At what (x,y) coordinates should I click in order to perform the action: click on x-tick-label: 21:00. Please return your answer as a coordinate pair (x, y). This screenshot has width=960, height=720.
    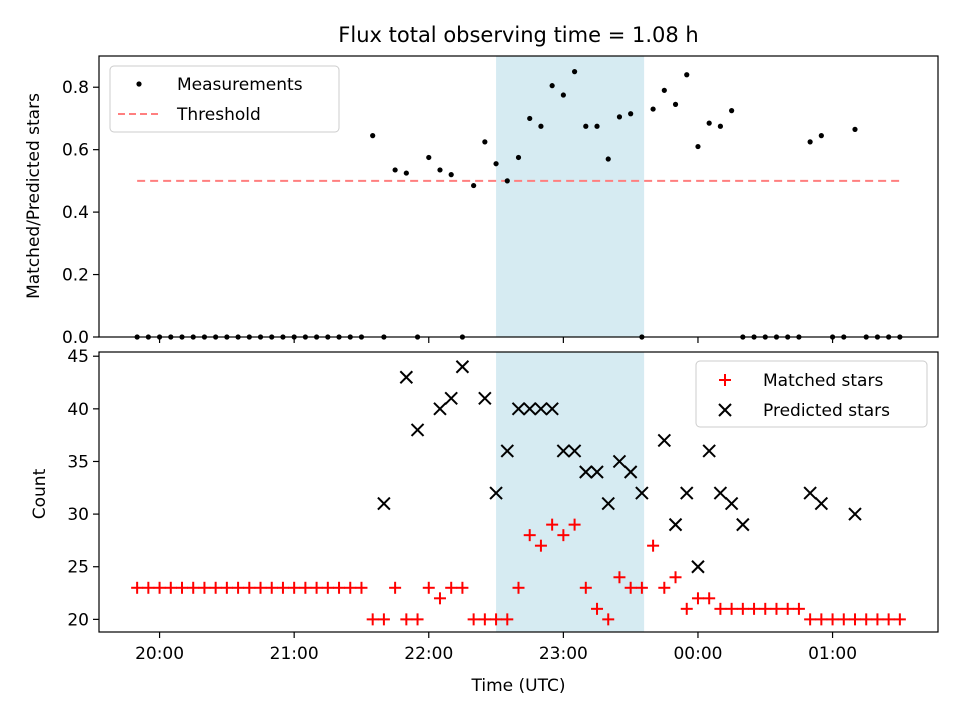
    Looking at the image, I should click on (294, 654).